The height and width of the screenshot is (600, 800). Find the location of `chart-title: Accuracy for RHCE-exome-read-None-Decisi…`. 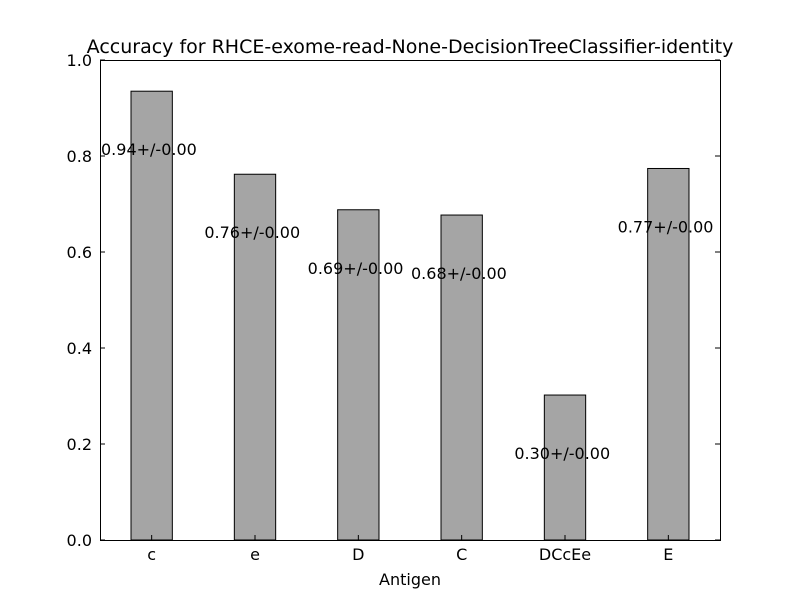

chart-title: Accuracy for RHCE-exome-read-None-Decisi… is located at coordinates (410, 47).